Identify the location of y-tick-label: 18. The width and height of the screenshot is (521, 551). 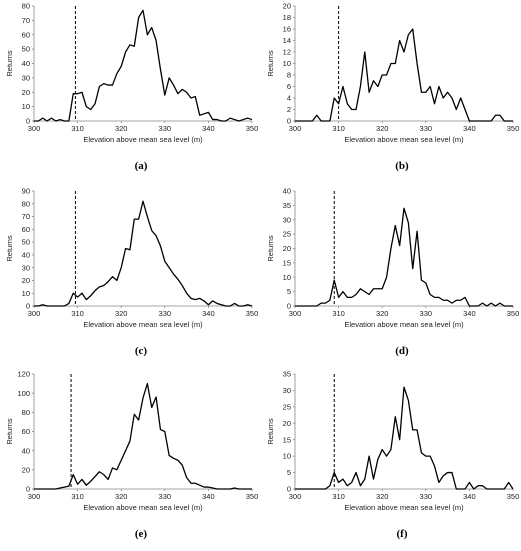
(287, 17).